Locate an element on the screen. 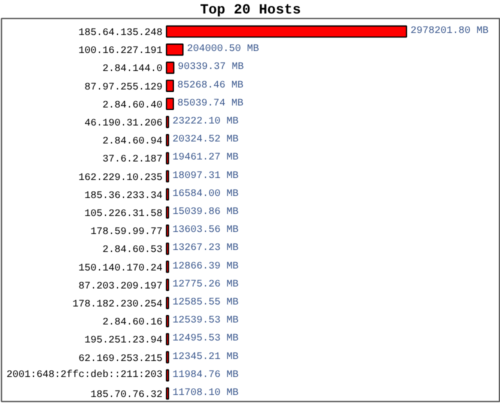 The height and width of the screenshot is (403, 500). y-tick-label: 2.84.60.53 is located at coordinates (132, 250).